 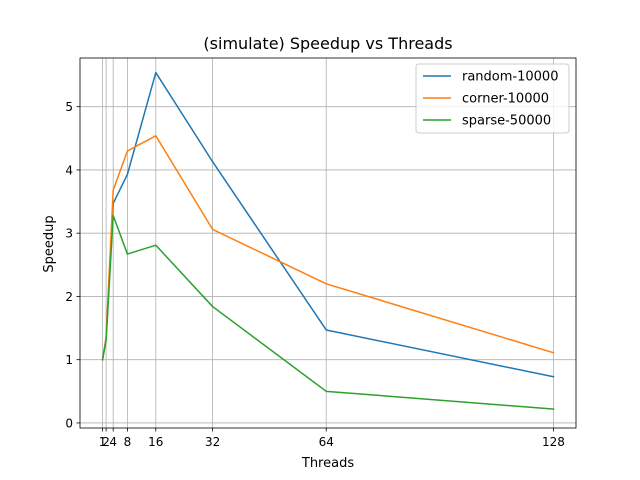 What do you see at coordinates (69, 234) in the screenshot?
I see `y-tick-label: 3` at bounding box center [69, 234].